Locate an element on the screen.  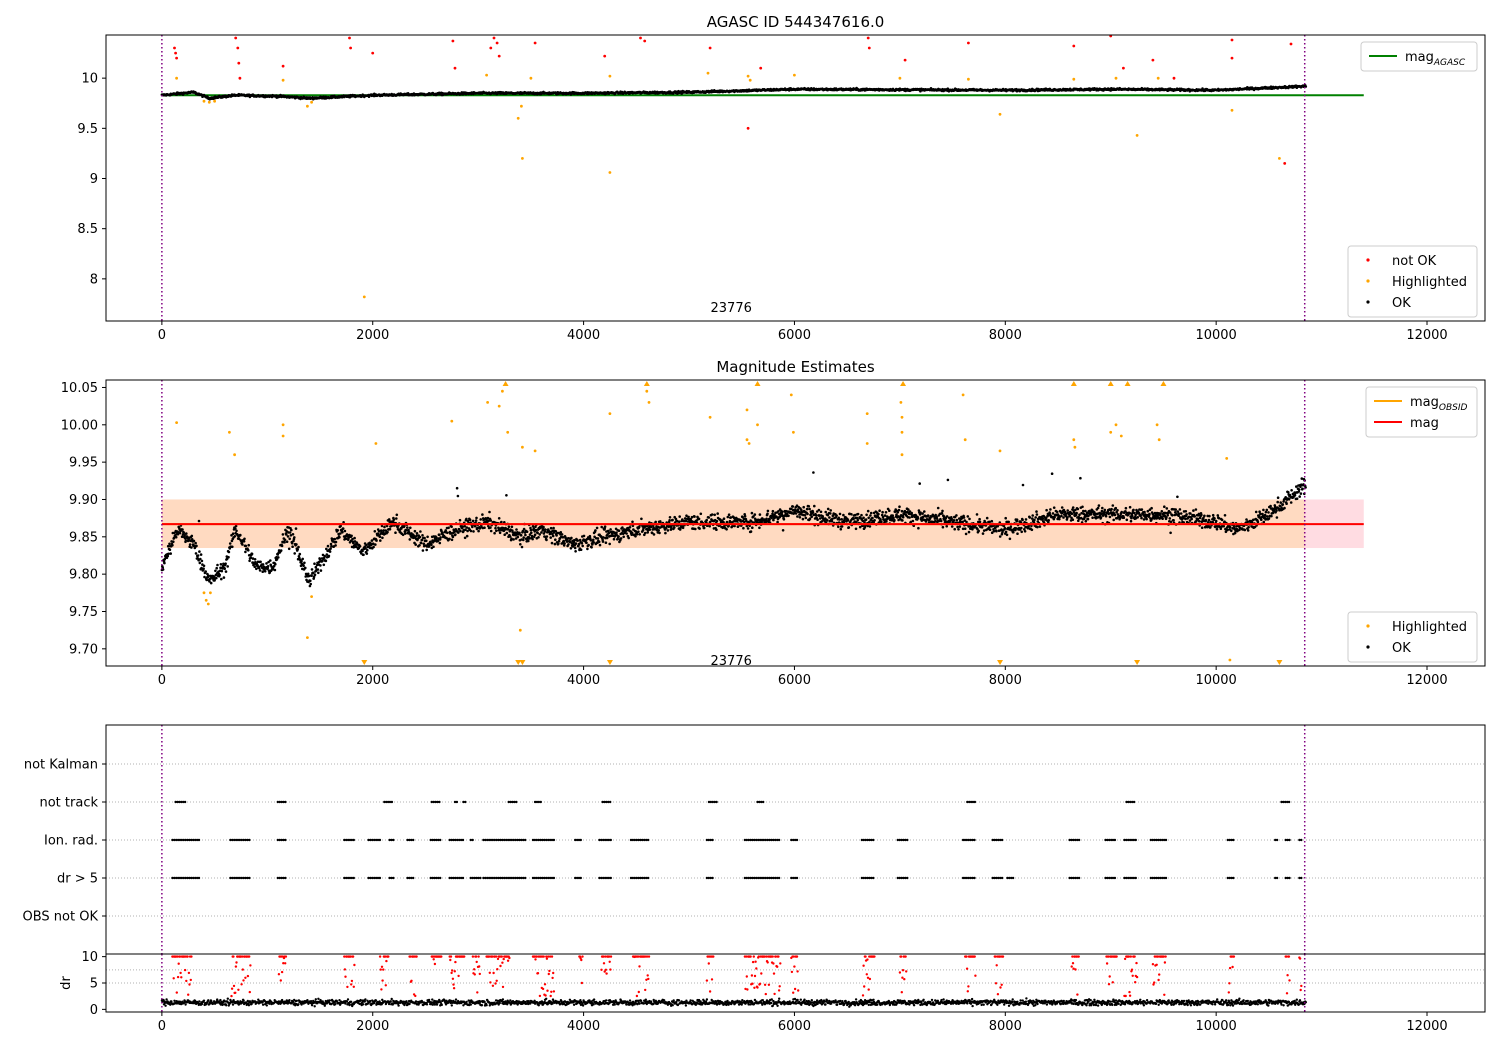
legend-bottom-label: OK is located at coordinates (1401, 303).